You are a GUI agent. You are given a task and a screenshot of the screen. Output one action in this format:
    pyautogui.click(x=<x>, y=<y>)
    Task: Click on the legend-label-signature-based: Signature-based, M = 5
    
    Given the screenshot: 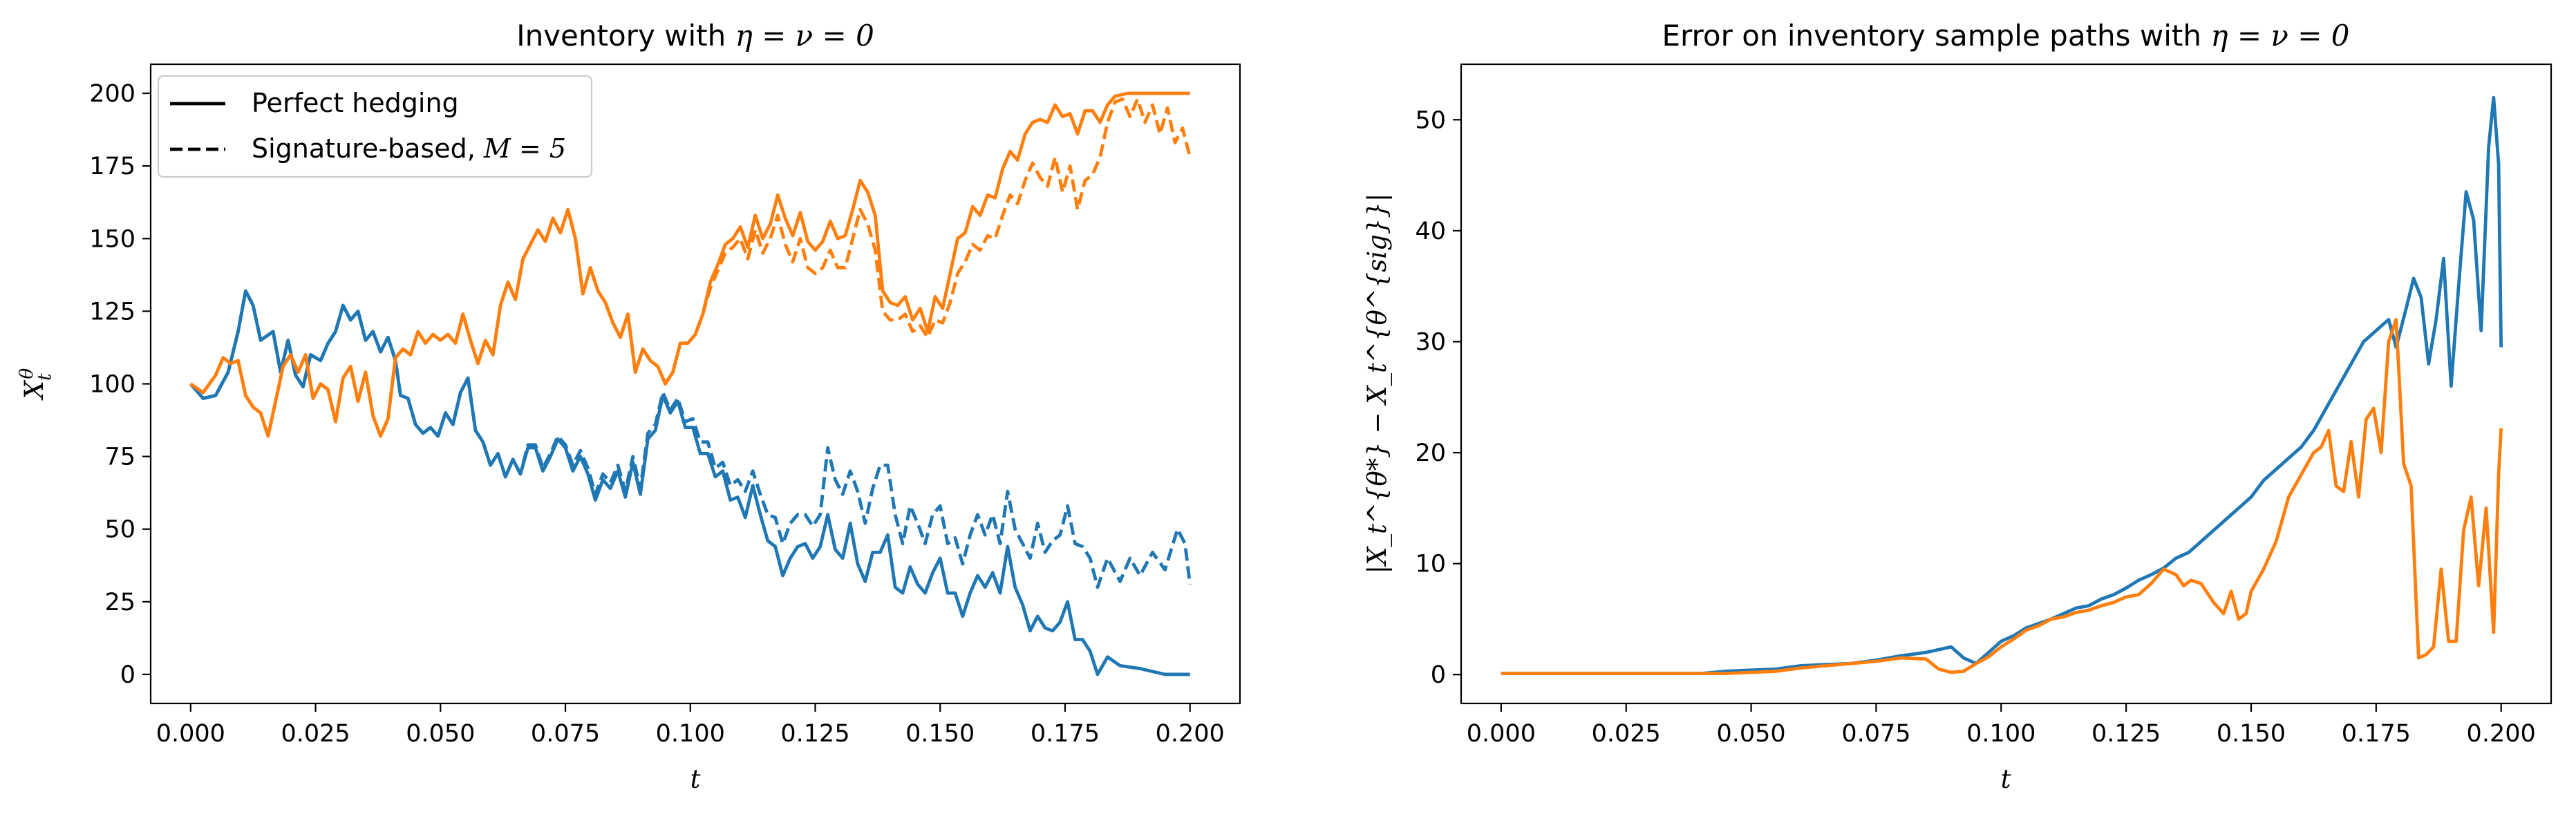 What is the action you would take?
    pyautogui.click(x=409, y=148)
    